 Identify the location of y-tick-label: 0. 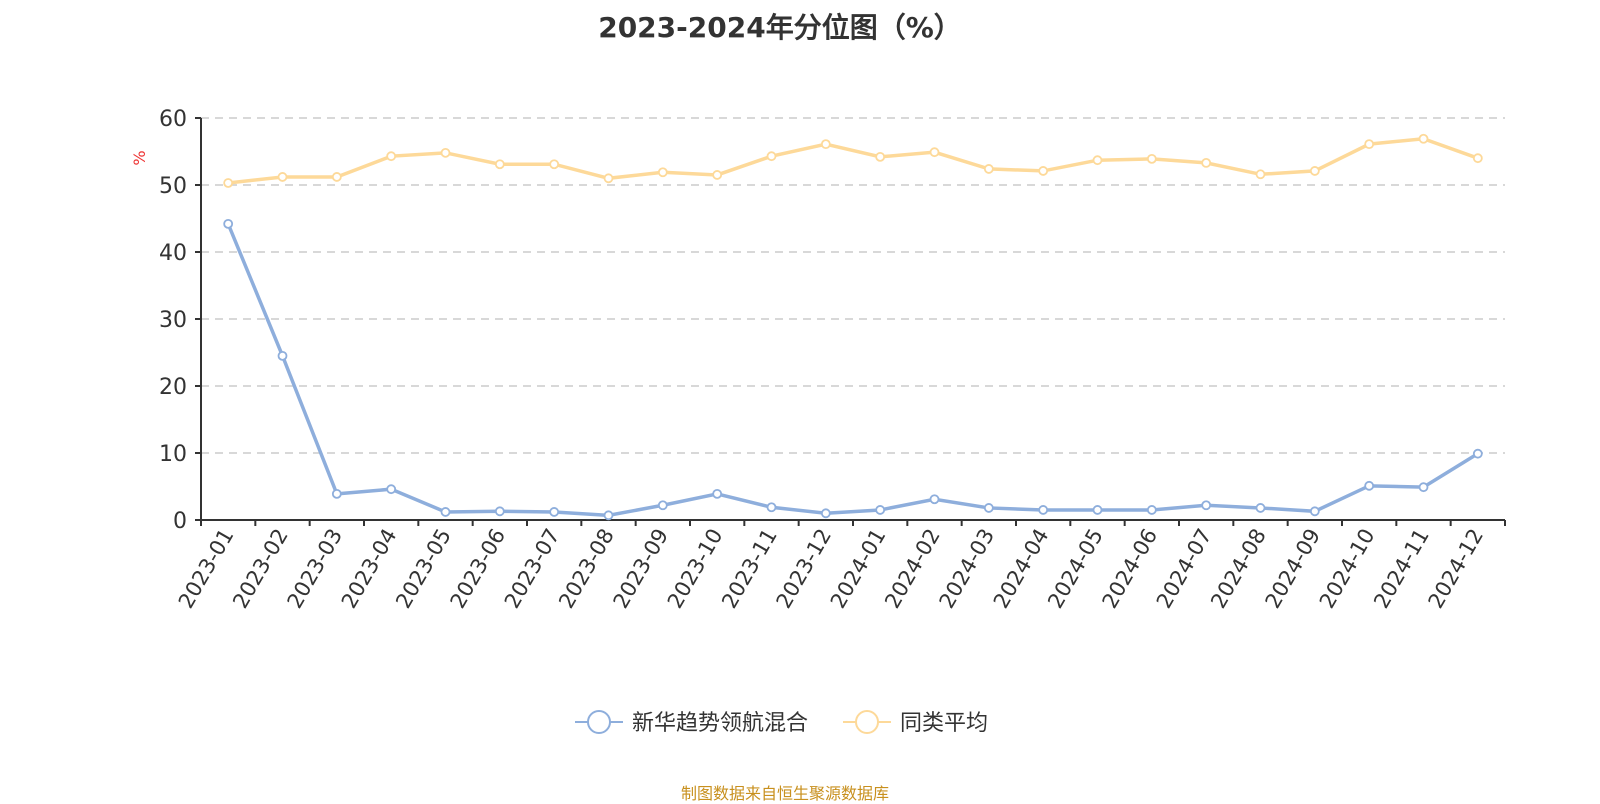
(180, 521).